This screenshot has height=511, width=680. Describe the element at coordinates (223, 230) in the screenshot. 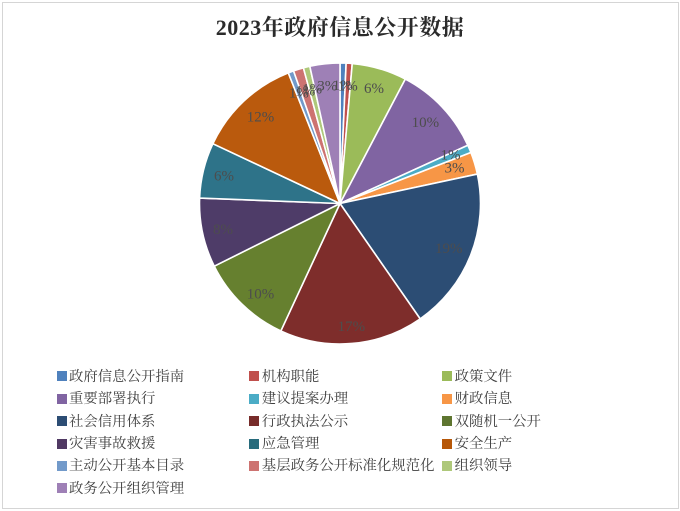

I see `svg-text: 8%` at that location.